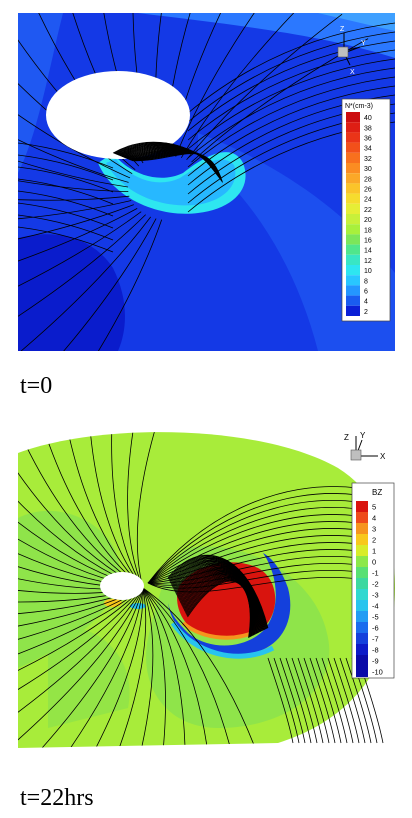 This screenshot has width=412, height=818. What do you see at coordinates (374, 518) in the screenshot?
I see `legend-tick-label: 4` at bounding box center [374, 518].